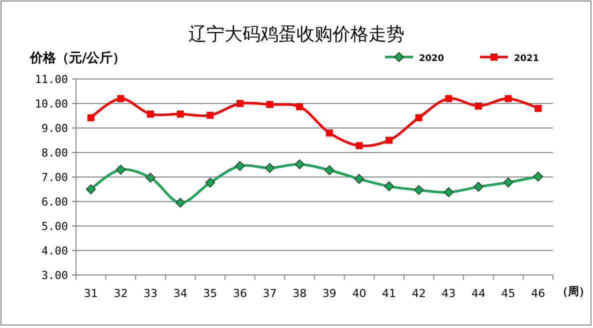 The width and height of the screenshot is (593, 328). What do you see at coordinates (449, 293) in the screenshot?
I see `x-tick-label: 43` at bounding box center [449, 293].